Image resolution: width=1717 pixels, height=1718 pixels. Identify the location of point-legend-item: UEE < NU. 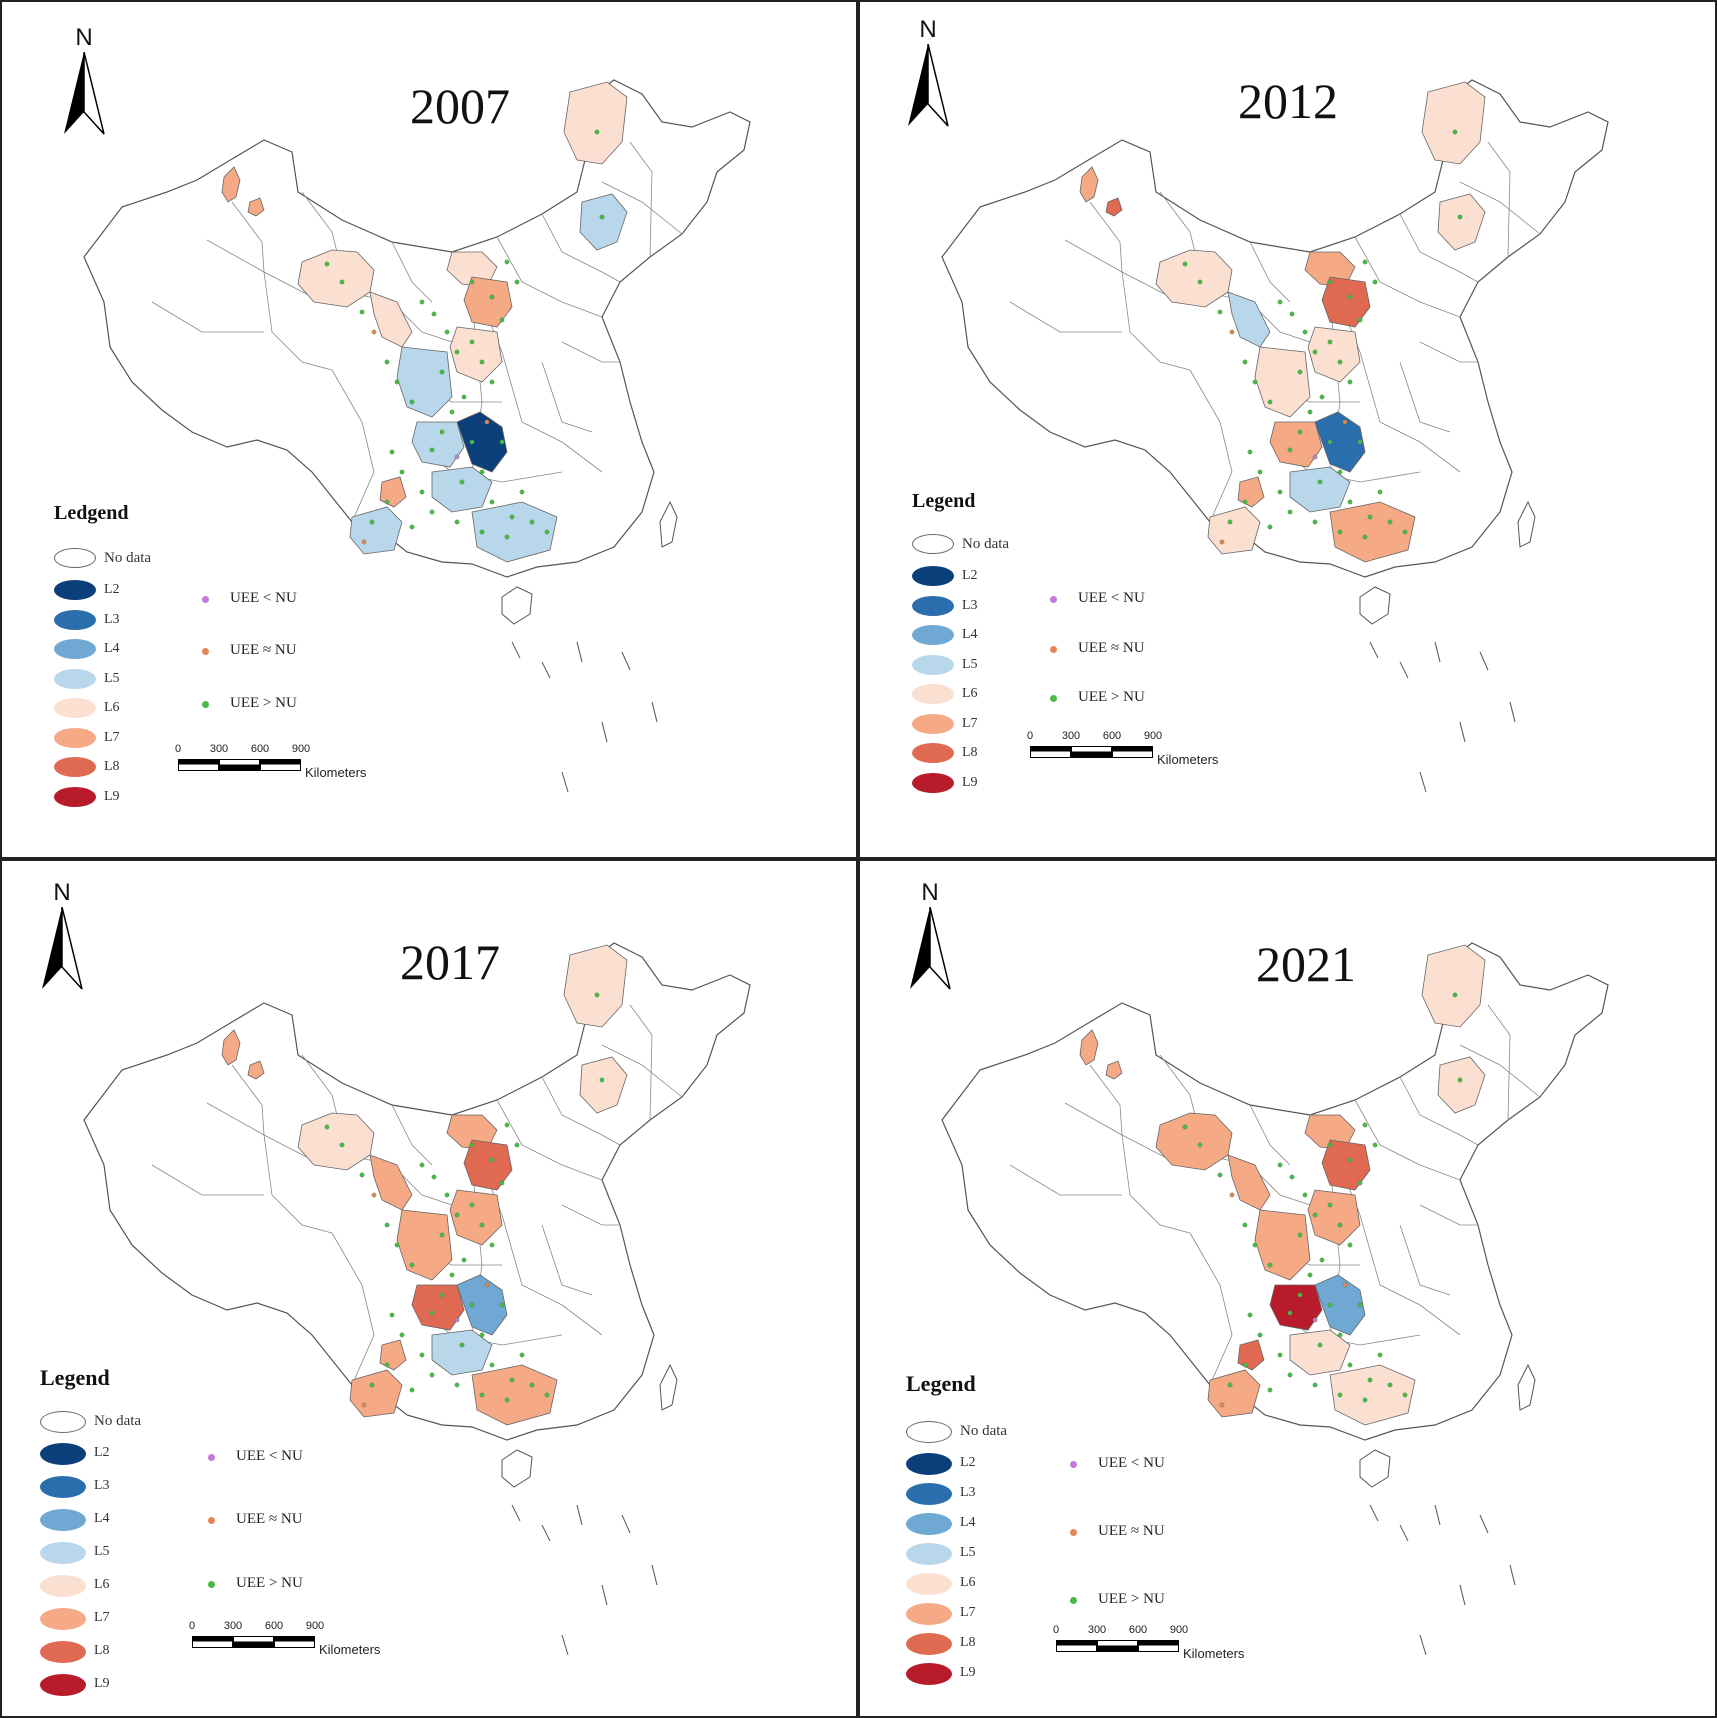
(288, 1460).